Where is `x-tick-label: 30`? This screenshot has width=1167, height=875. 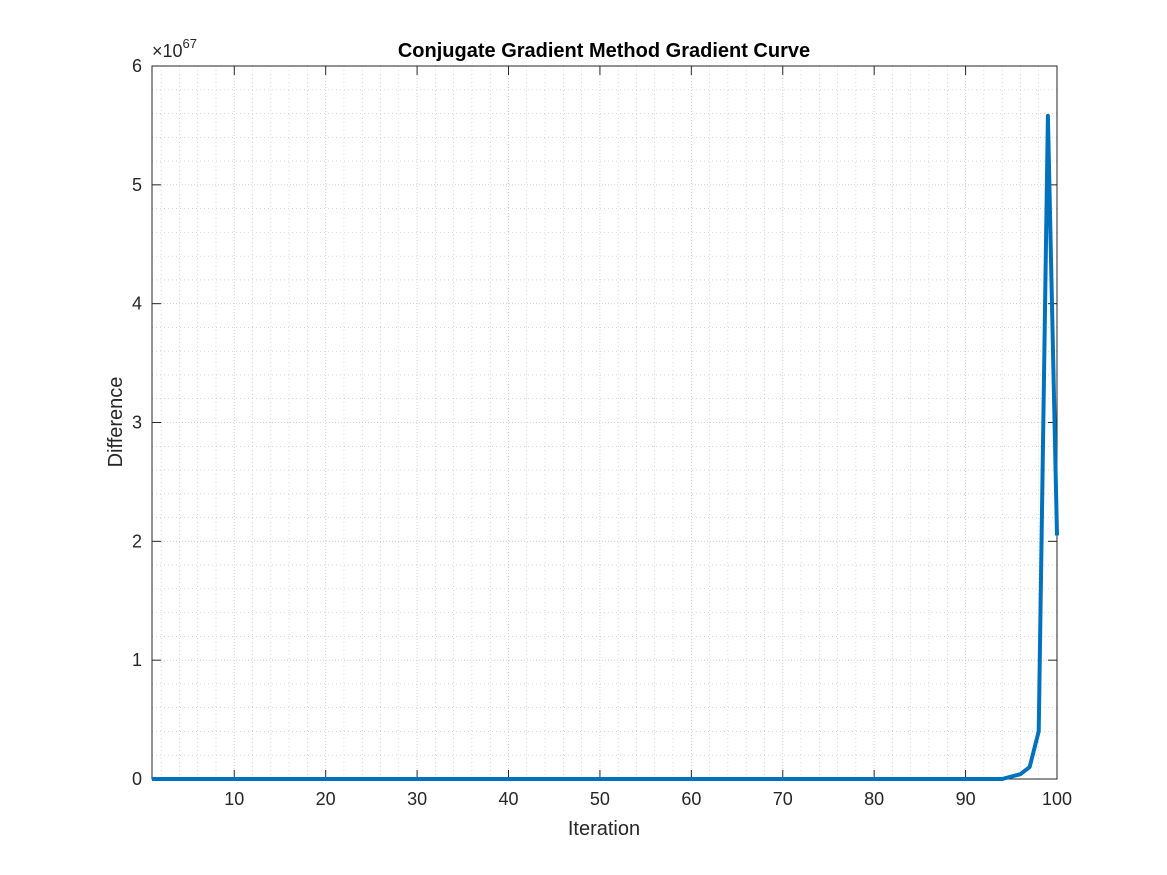 x-tick-label: 30 is located at coordinates (417, 799).